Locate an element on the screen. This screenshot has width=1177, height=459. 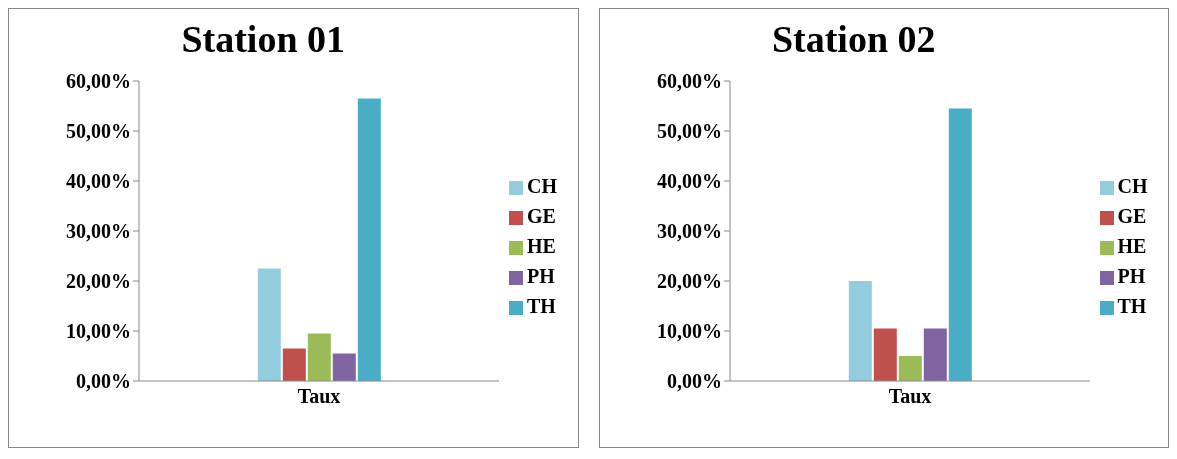
chart-title: Station 02 is located at coordinates (853, 39).